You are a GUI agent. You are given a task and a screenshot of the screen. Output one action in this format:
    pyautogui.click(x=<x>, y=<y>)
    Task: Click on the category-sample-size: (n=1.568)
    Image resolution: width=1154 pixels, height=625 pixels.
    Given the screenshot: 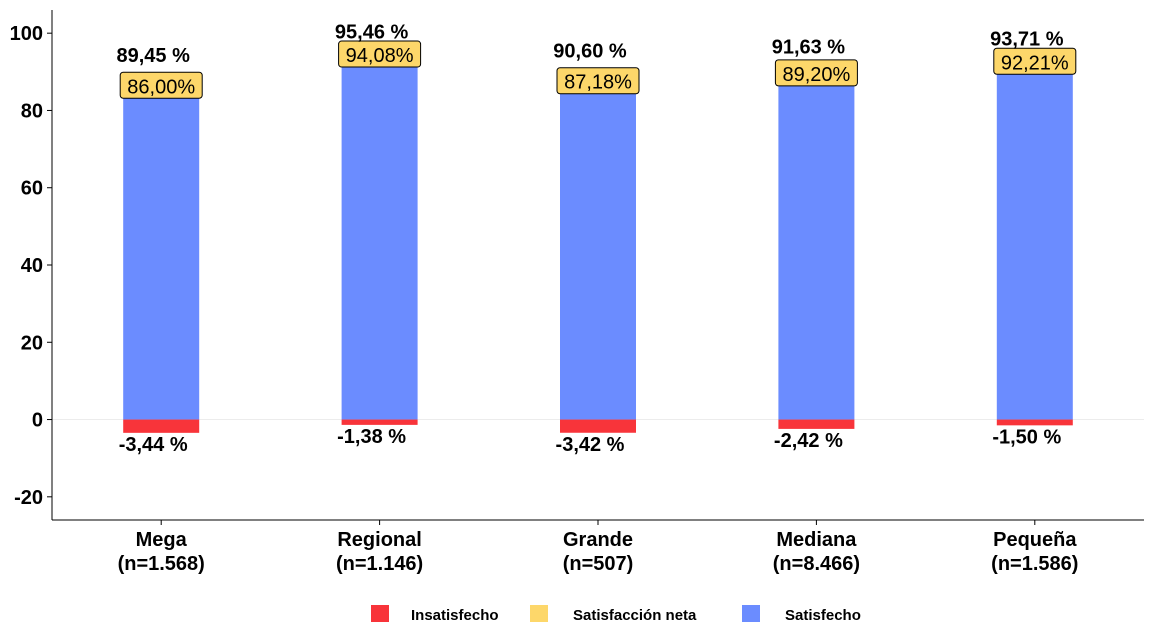 What is the action you would take?
    pyautogui.click(x=161, y=564)
    